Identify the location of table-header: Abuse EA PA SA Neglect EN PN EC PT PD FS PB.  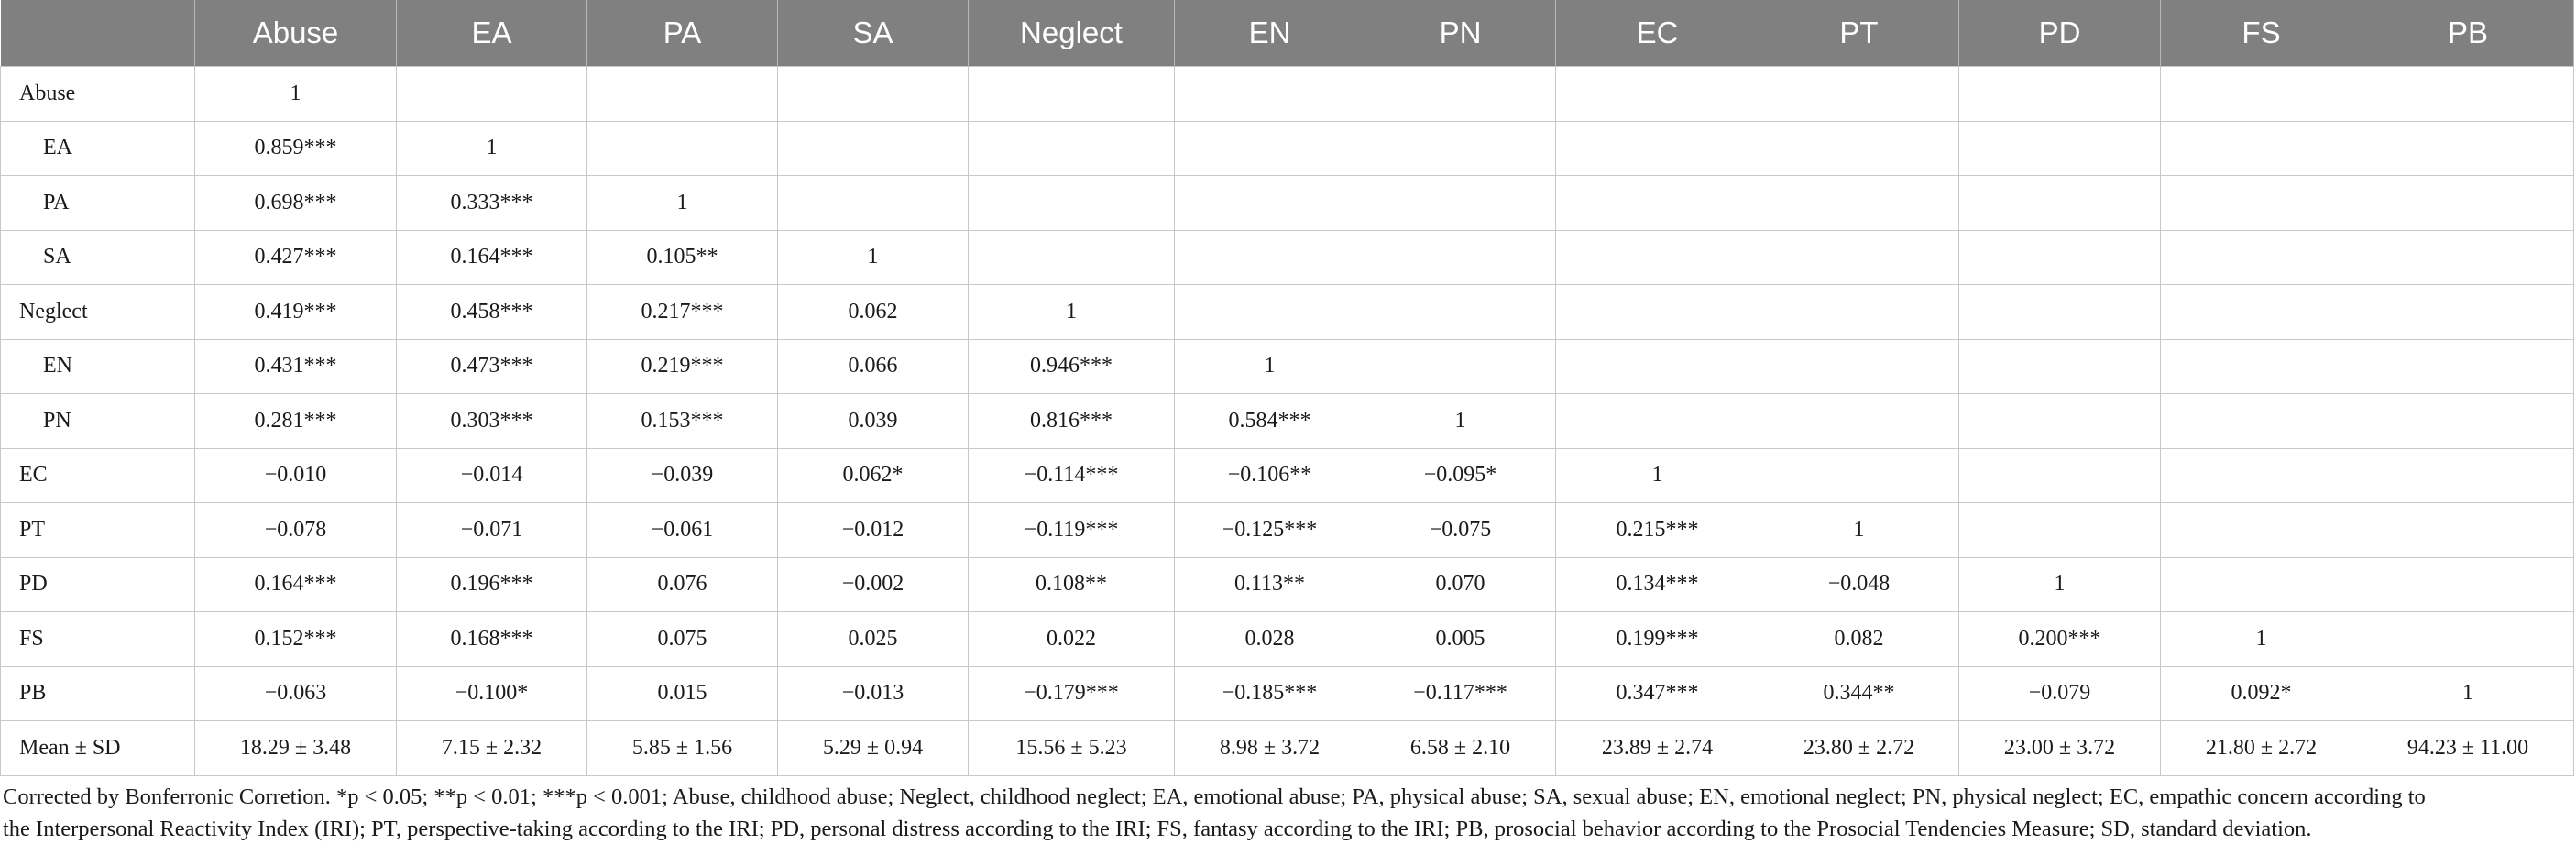
(1287, 33).